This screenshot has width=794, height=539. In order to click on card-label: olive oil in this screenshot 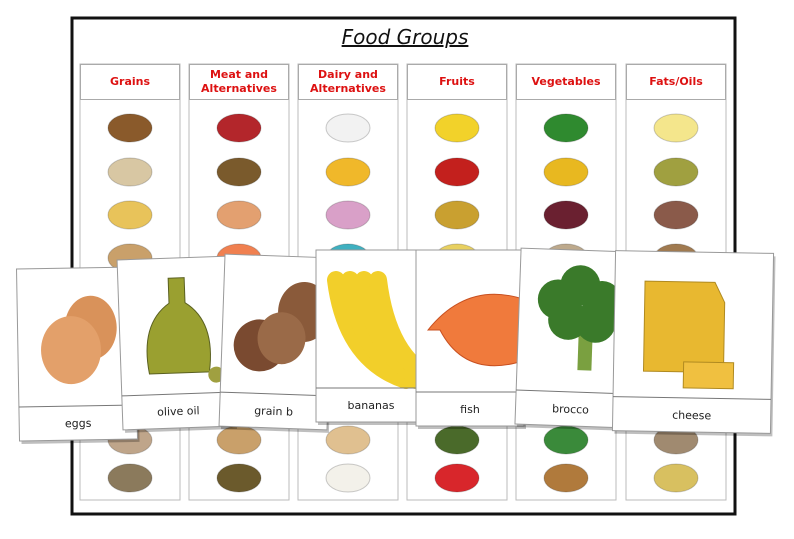, I will do `click(178, 411)`.